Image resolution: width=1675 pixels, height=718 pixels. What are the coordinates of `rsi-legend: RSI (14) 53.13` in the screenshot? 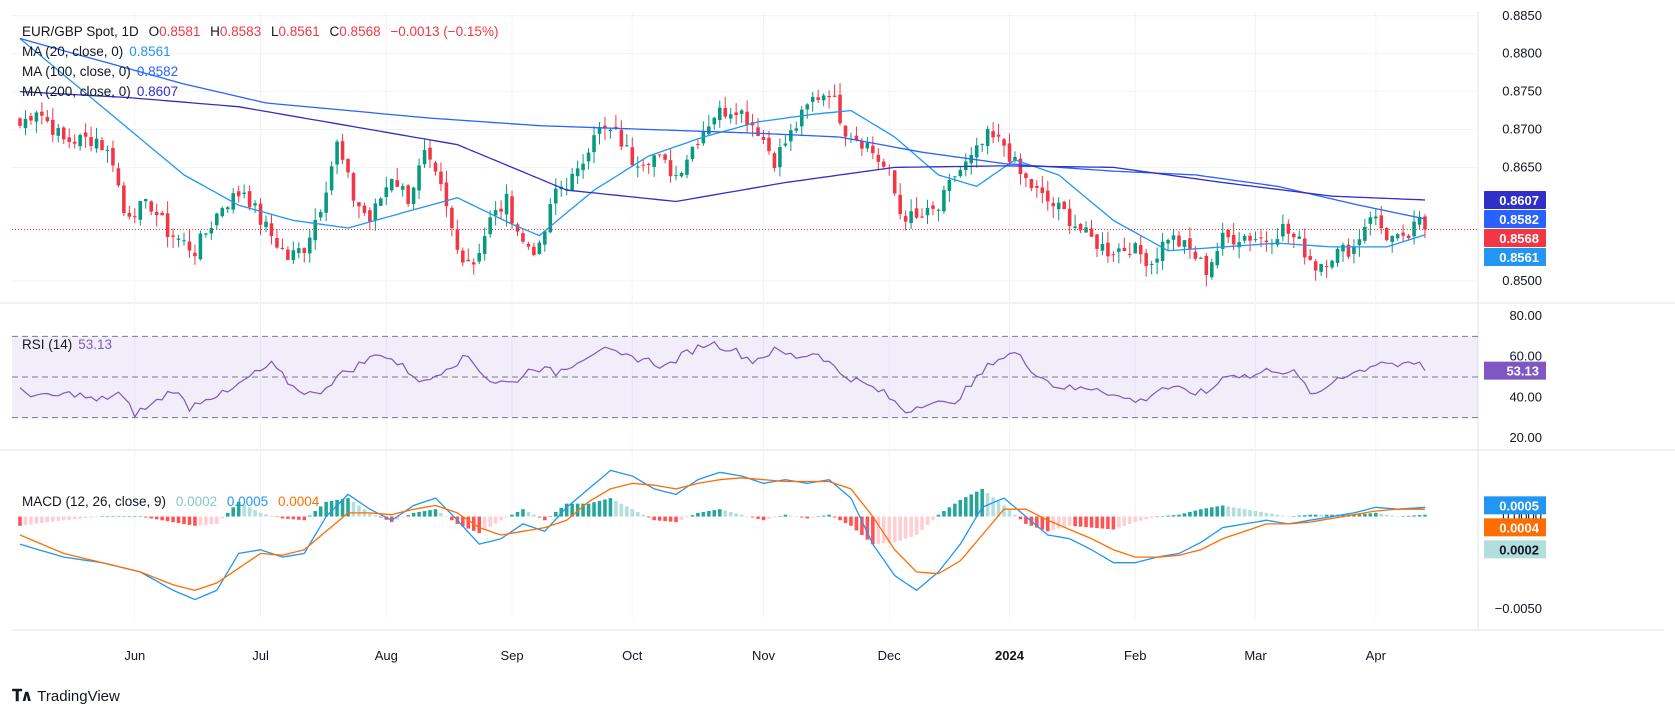 It's located at (70, 345).